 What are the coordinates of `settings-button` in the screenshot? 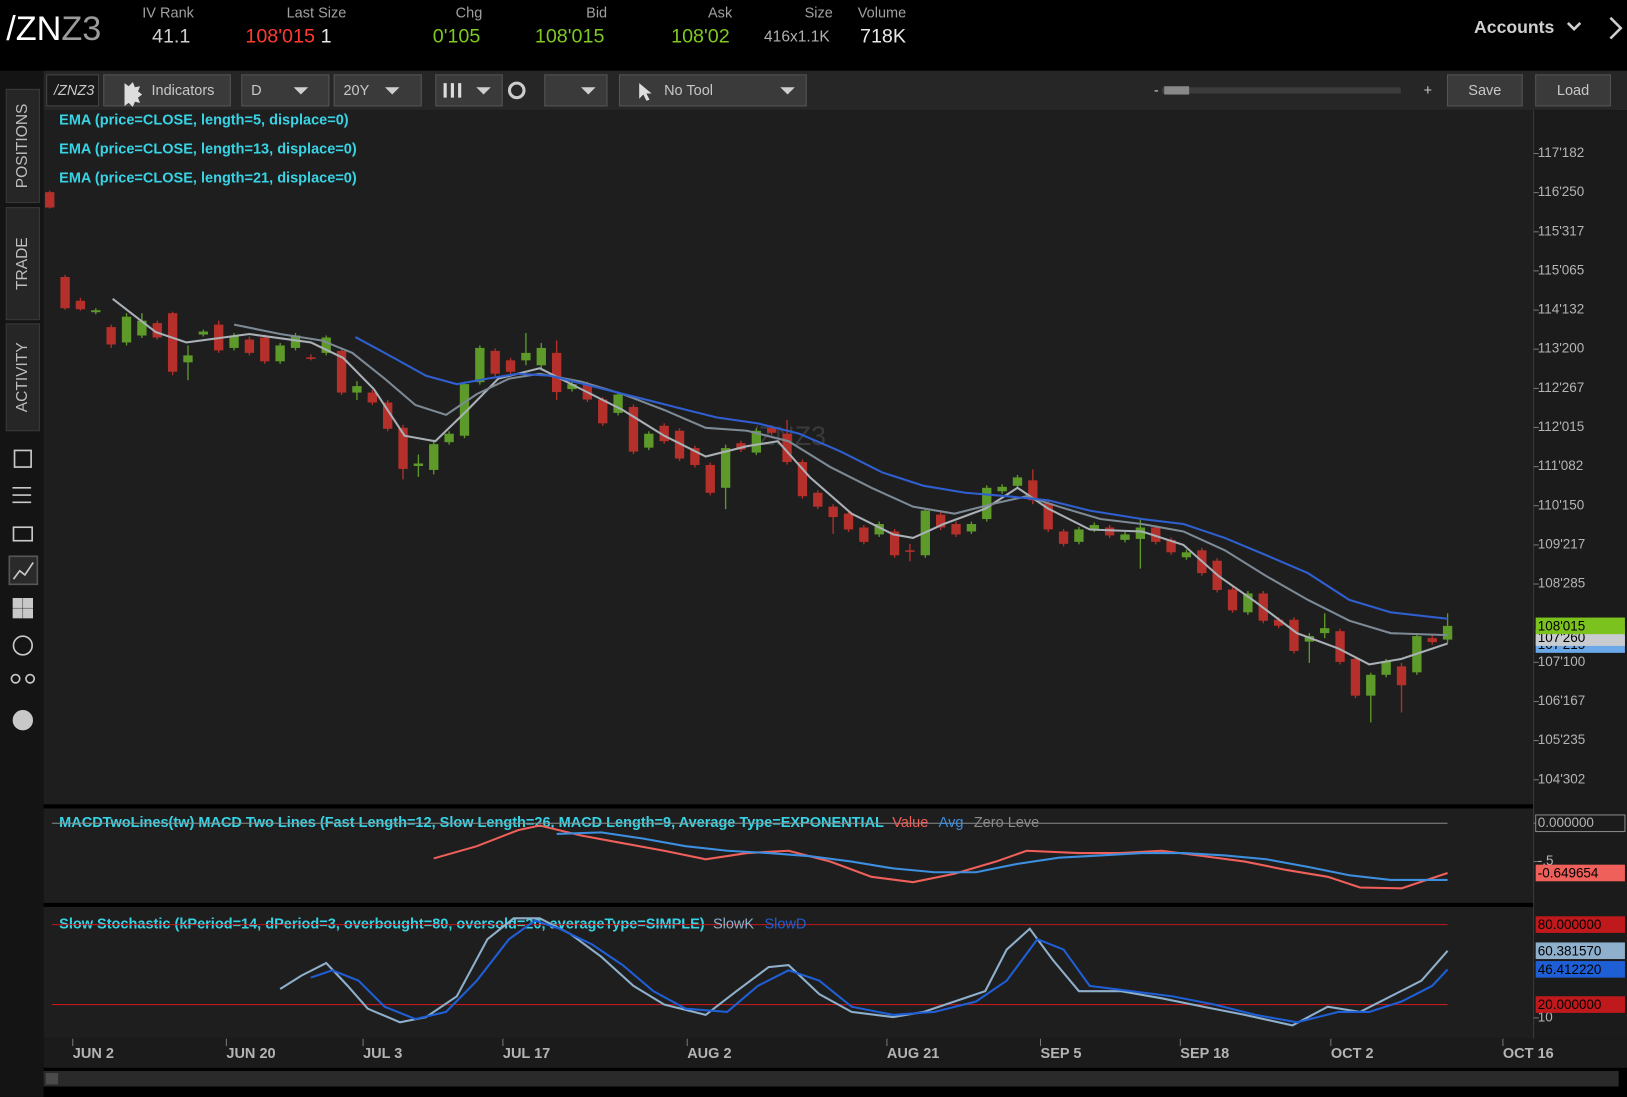 It's located at (516, 90).